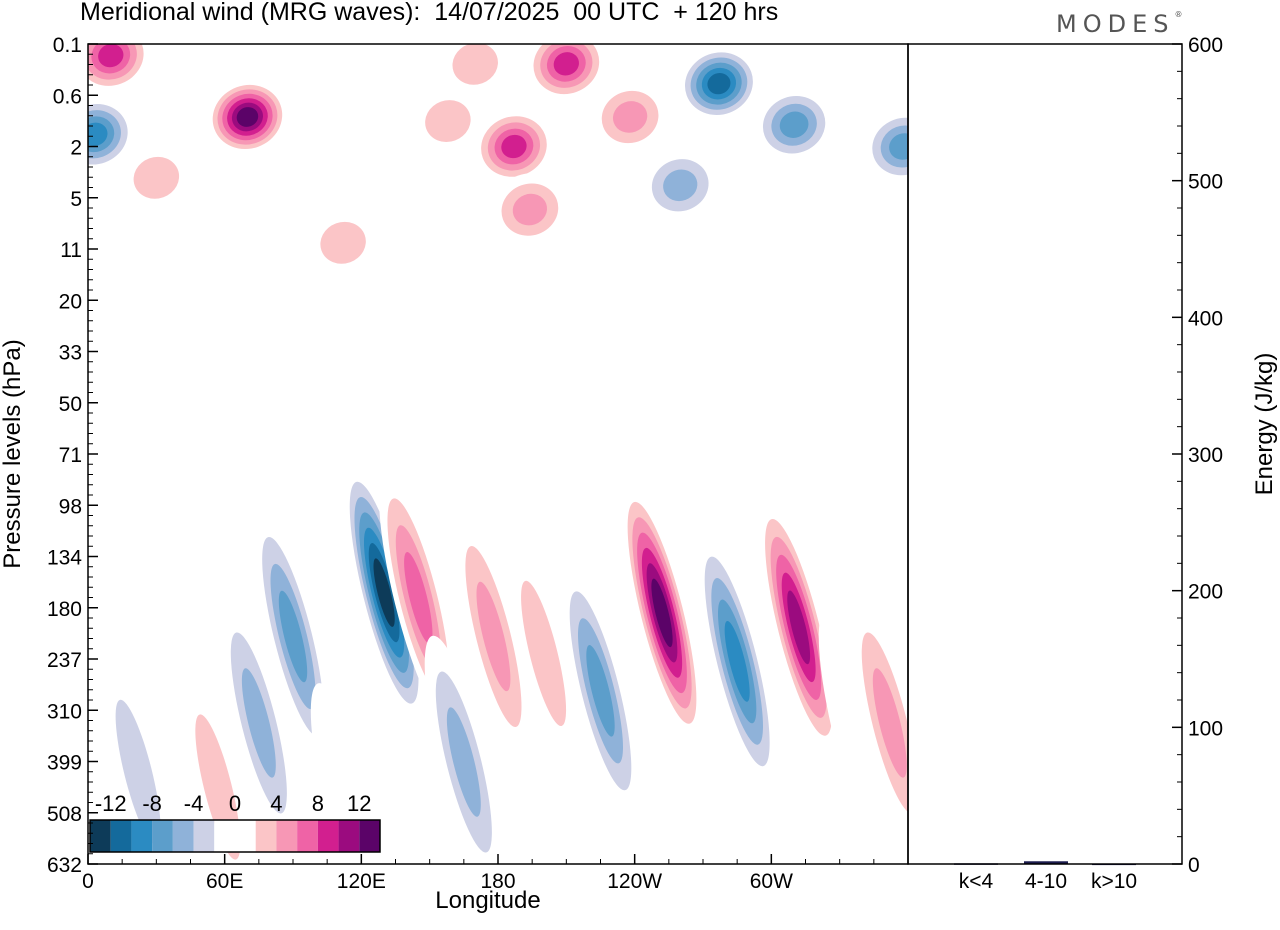  What do you see at coordinates (318, 803) in the screenshot?
I see `colorbar-label: 8` at bounding box center [318, 803].